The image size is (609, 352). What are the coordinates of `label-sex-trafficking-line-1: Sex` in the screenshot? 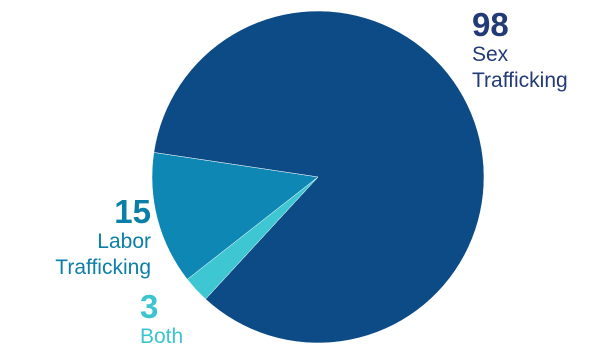 It's located at (490, 54).